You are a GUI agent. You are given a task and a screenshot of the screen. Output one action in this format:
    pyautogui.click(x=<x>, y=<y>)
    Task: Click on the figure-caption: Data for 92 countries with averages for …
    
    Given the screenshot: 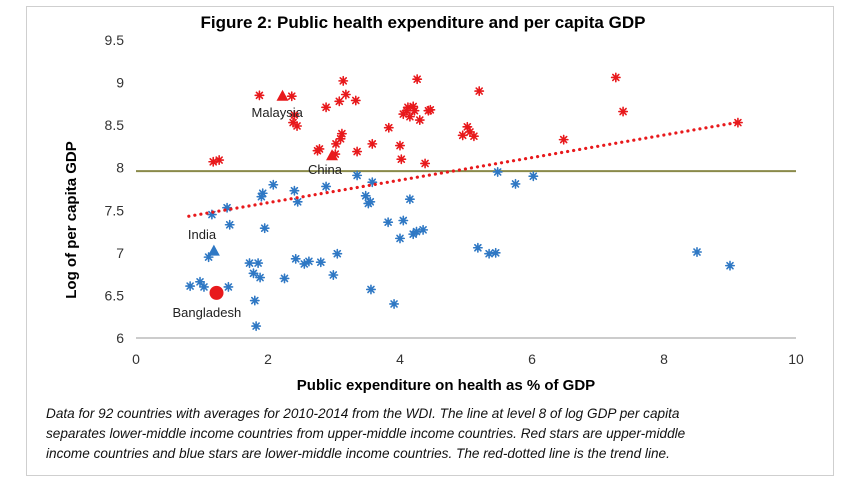 What is the action you would take?
    pyautogui.click(x=436, y=434)
    